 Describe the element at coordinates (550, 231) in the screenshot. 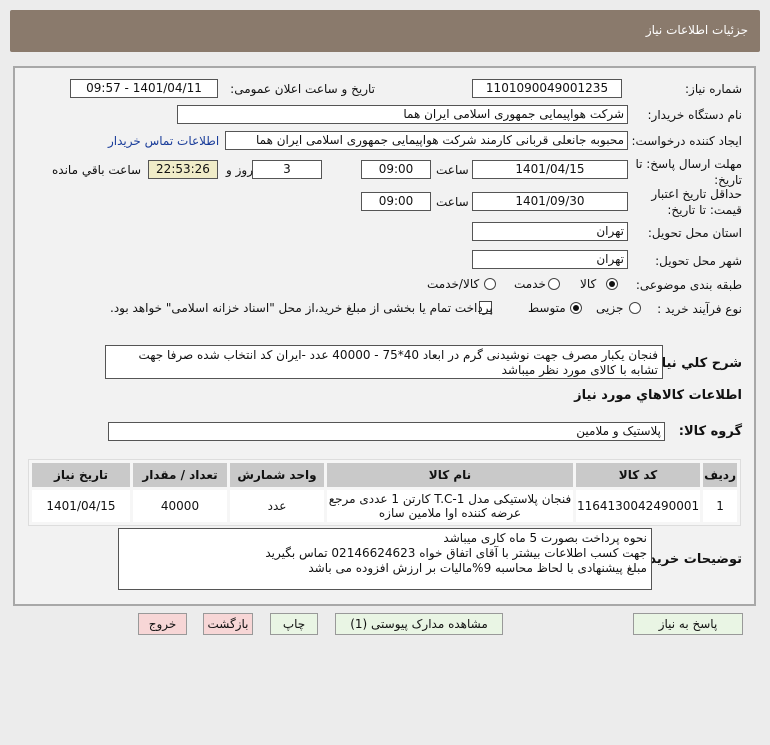

I see `province-field: تهران` at that location.